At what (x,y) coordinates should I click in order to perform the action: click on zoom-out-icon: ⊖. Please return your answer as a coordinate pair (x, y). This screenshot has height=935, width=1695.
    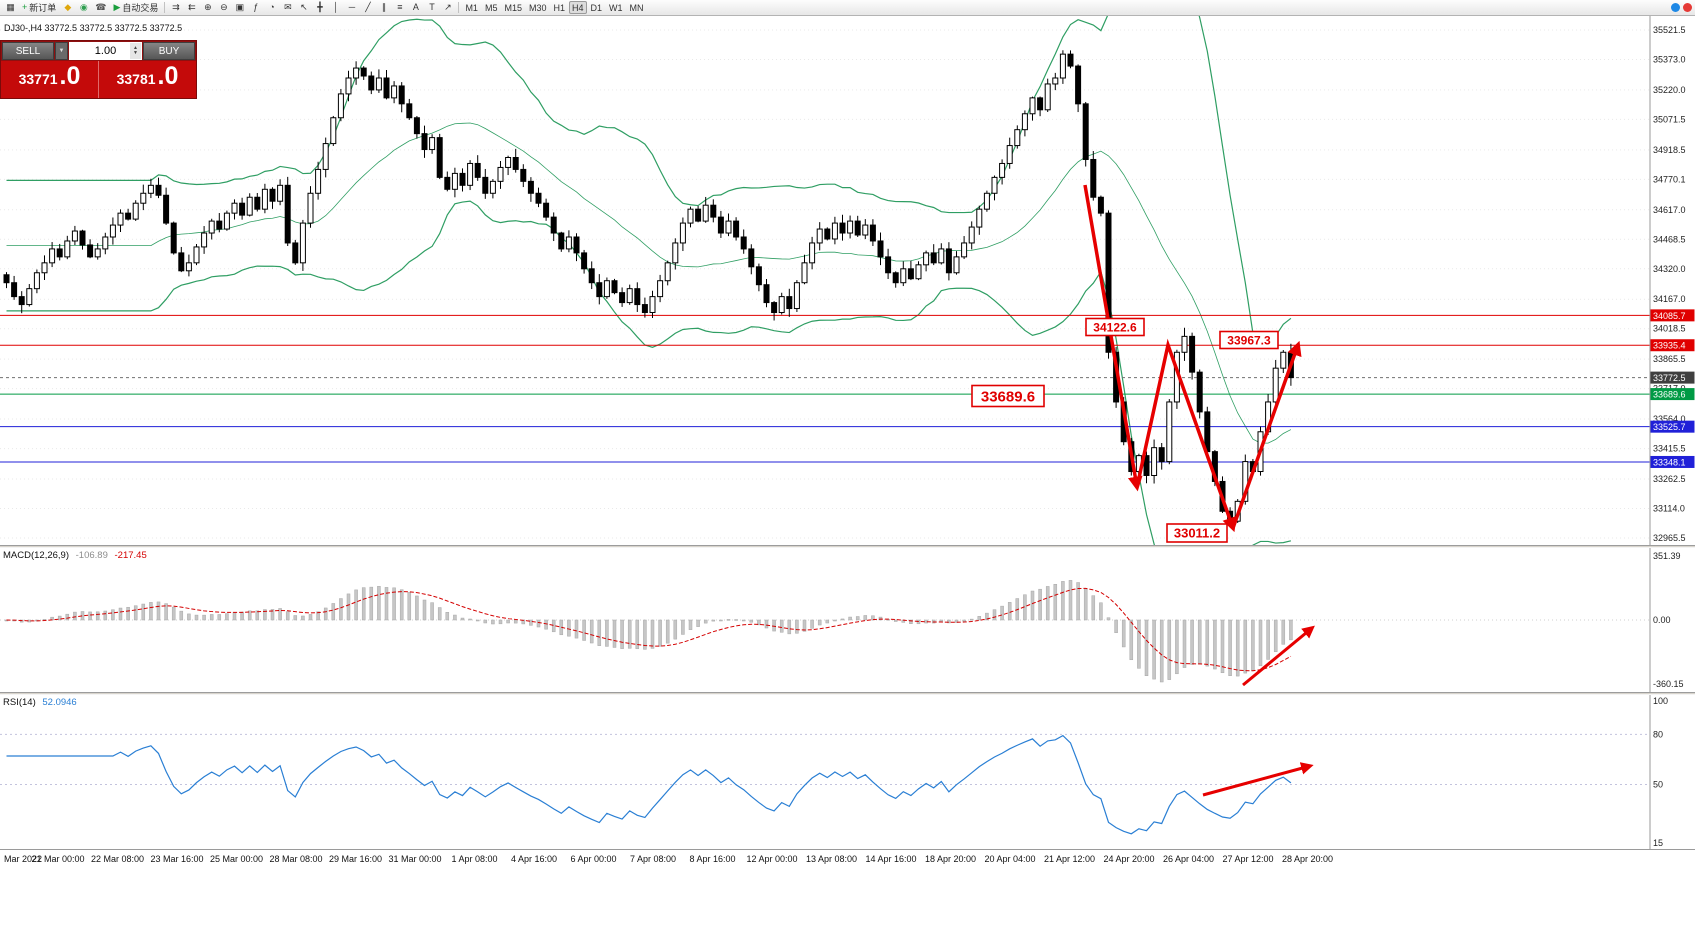
    Looking at the image, I should click on (224, 7).